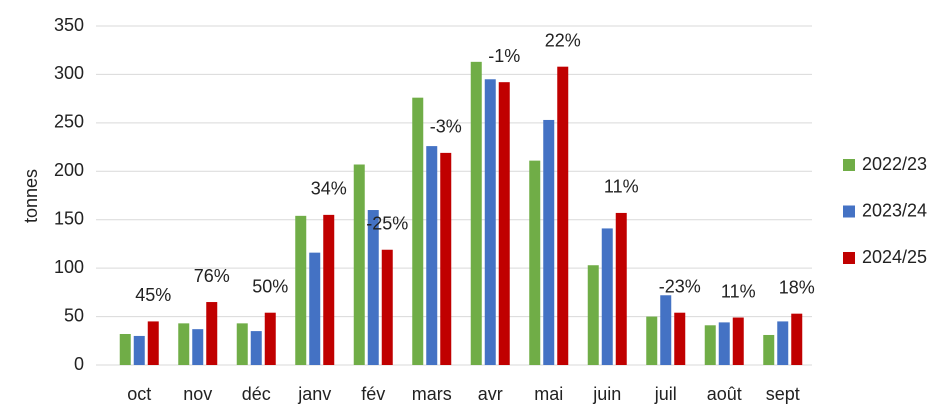  Describe the element at coordinates (79, 364) in the screenshot. I see `y-tick-label: 0` at that location.